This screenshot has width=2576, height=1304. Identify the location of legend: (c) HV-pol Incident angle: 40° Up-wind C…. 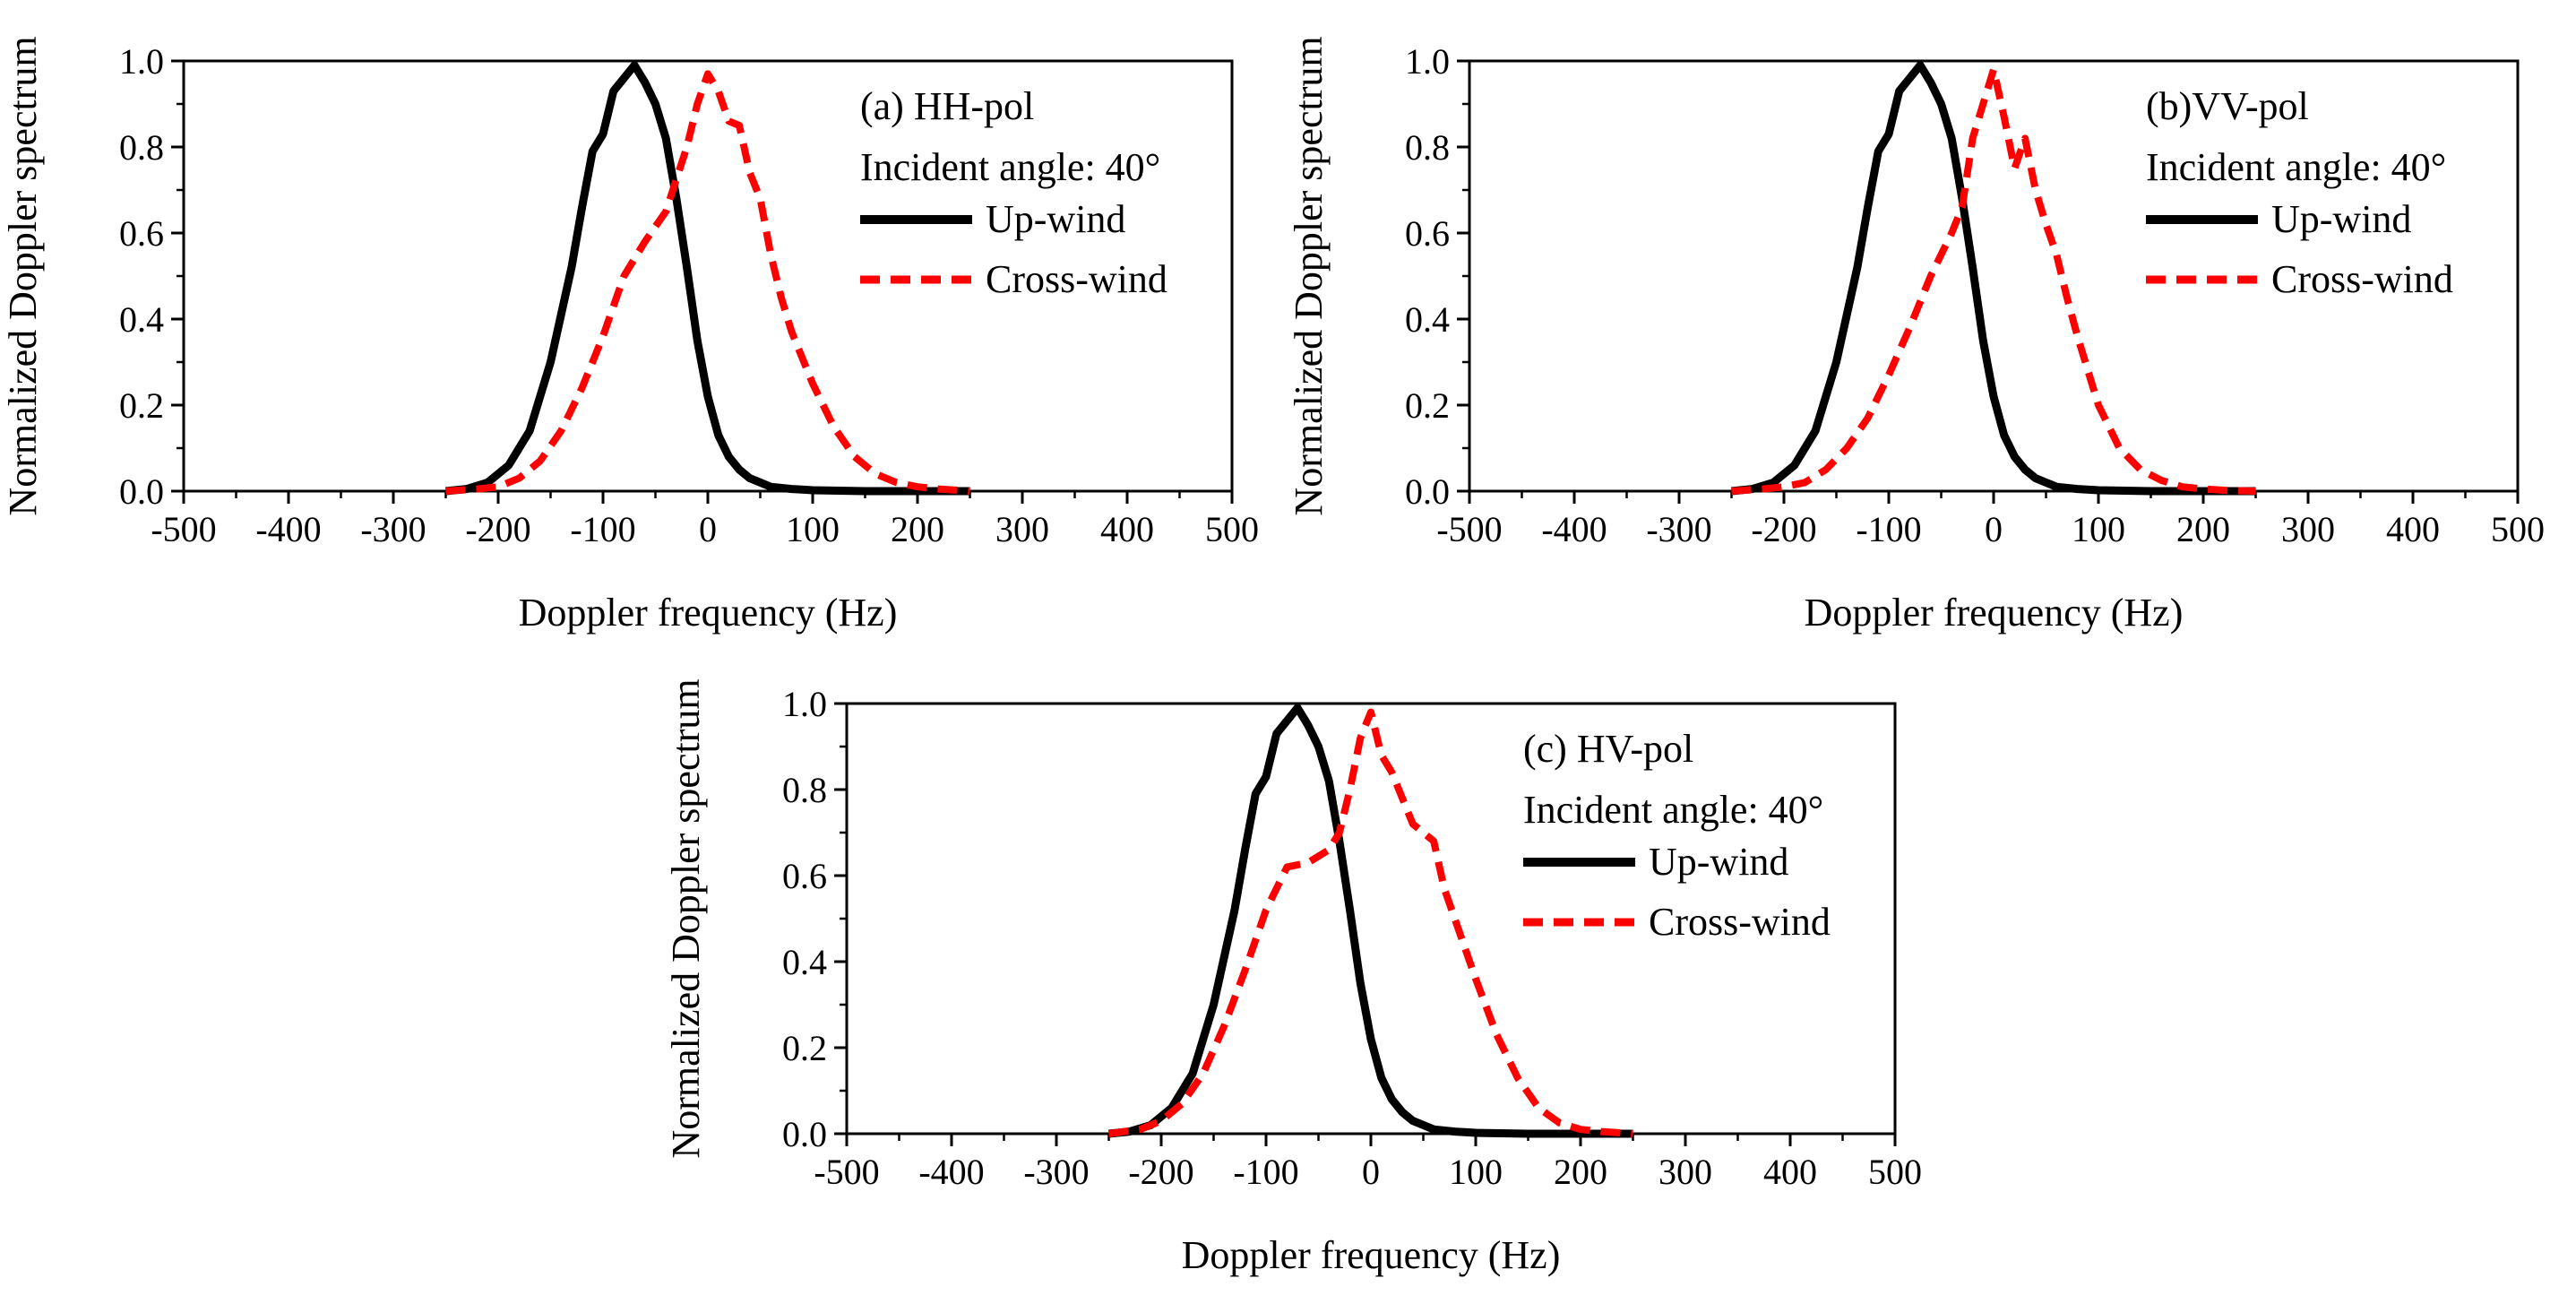
(1677, 836).